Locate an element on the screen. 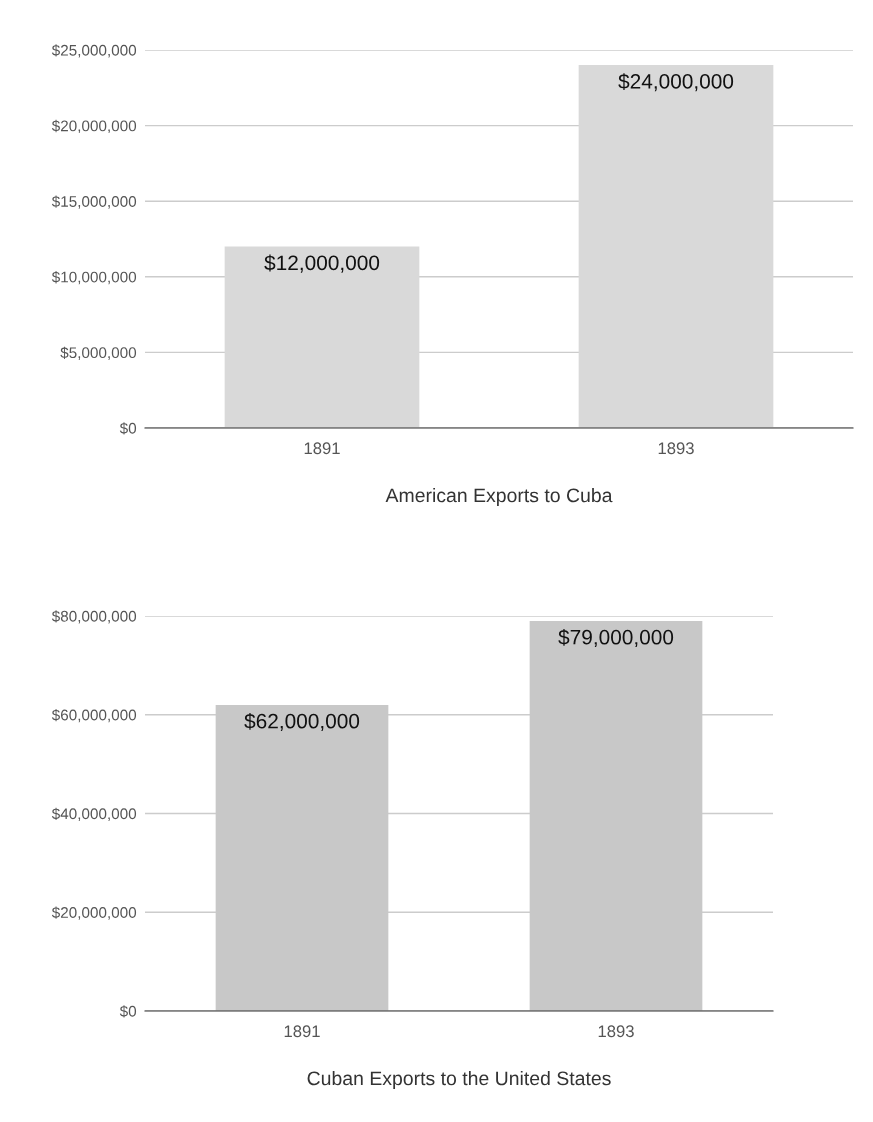 The height and width of the screenshot is (1122, 873). x-axis-title: American Exports to Cuba is located at coordinates (499, 497).